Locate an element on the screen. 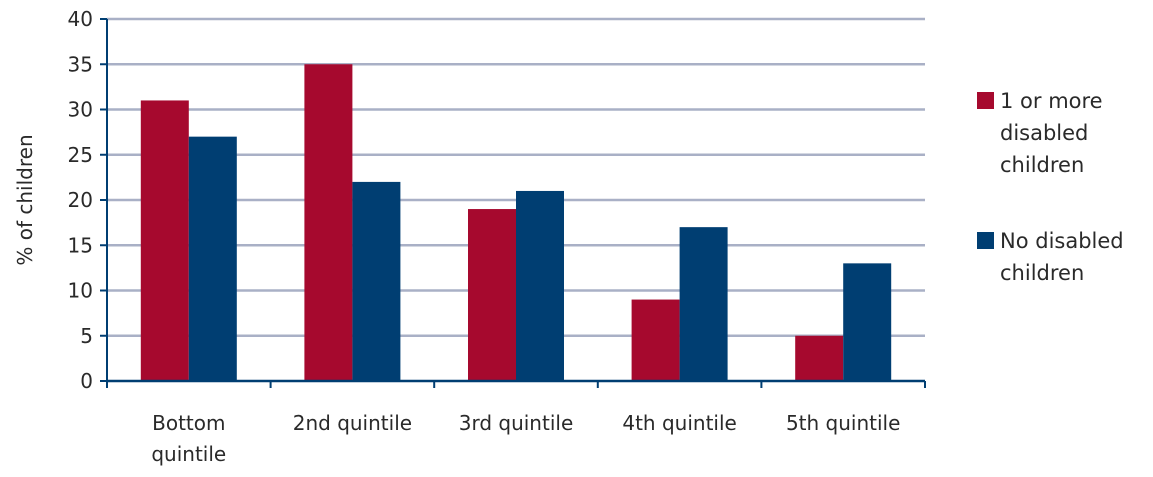 Image resolution: width=1153 pixels, height=477 pixels. legend-label: No disabled children is located at coordinates (1062, 257).